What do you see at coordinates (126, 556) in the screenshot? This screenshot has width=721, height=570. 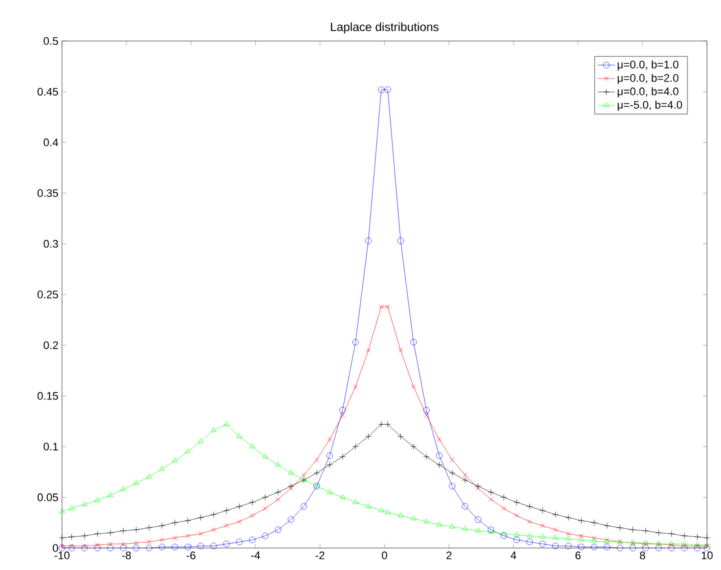 I see `x-tick-label: -8` at bounding box center [126, 556].